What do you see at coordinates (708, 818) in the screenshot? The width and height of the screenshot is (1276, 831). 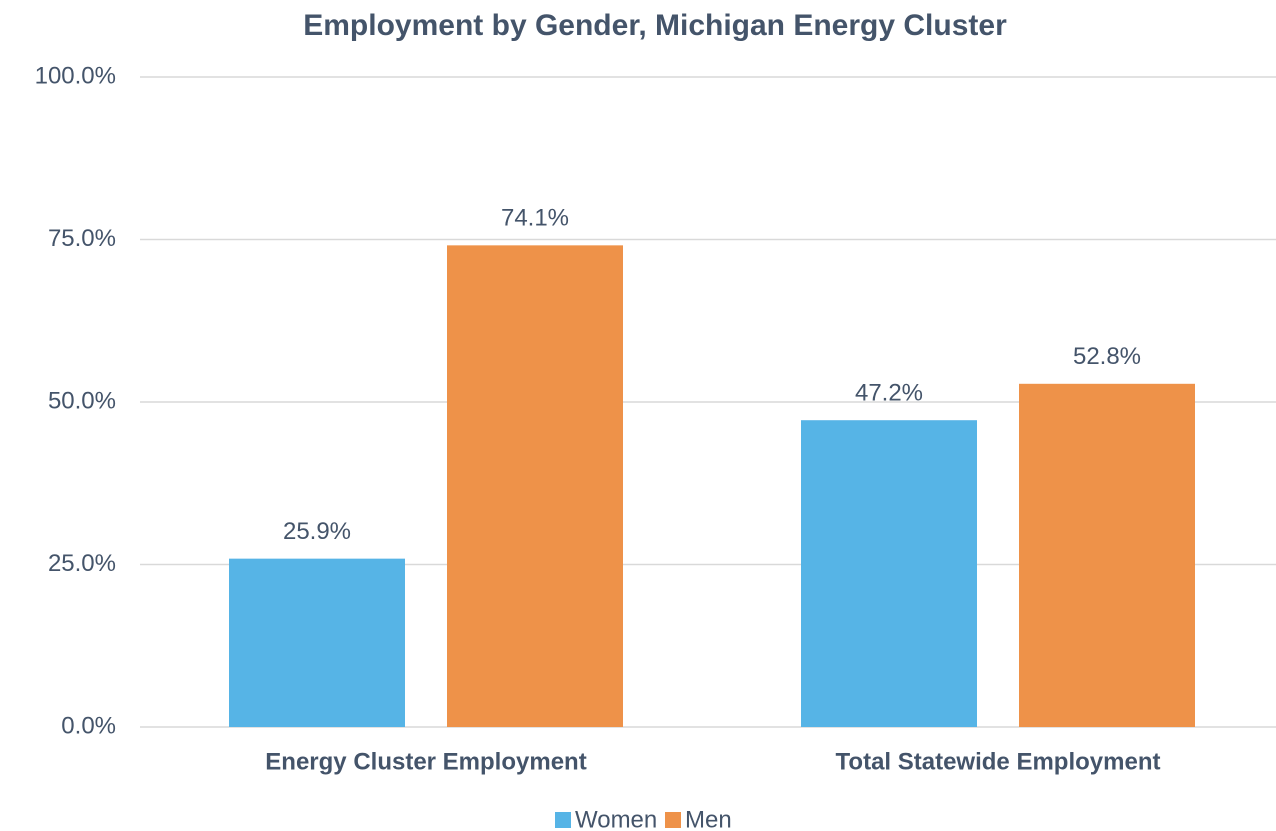 I see `legend-label: Men` at bounding box center [708, 818].